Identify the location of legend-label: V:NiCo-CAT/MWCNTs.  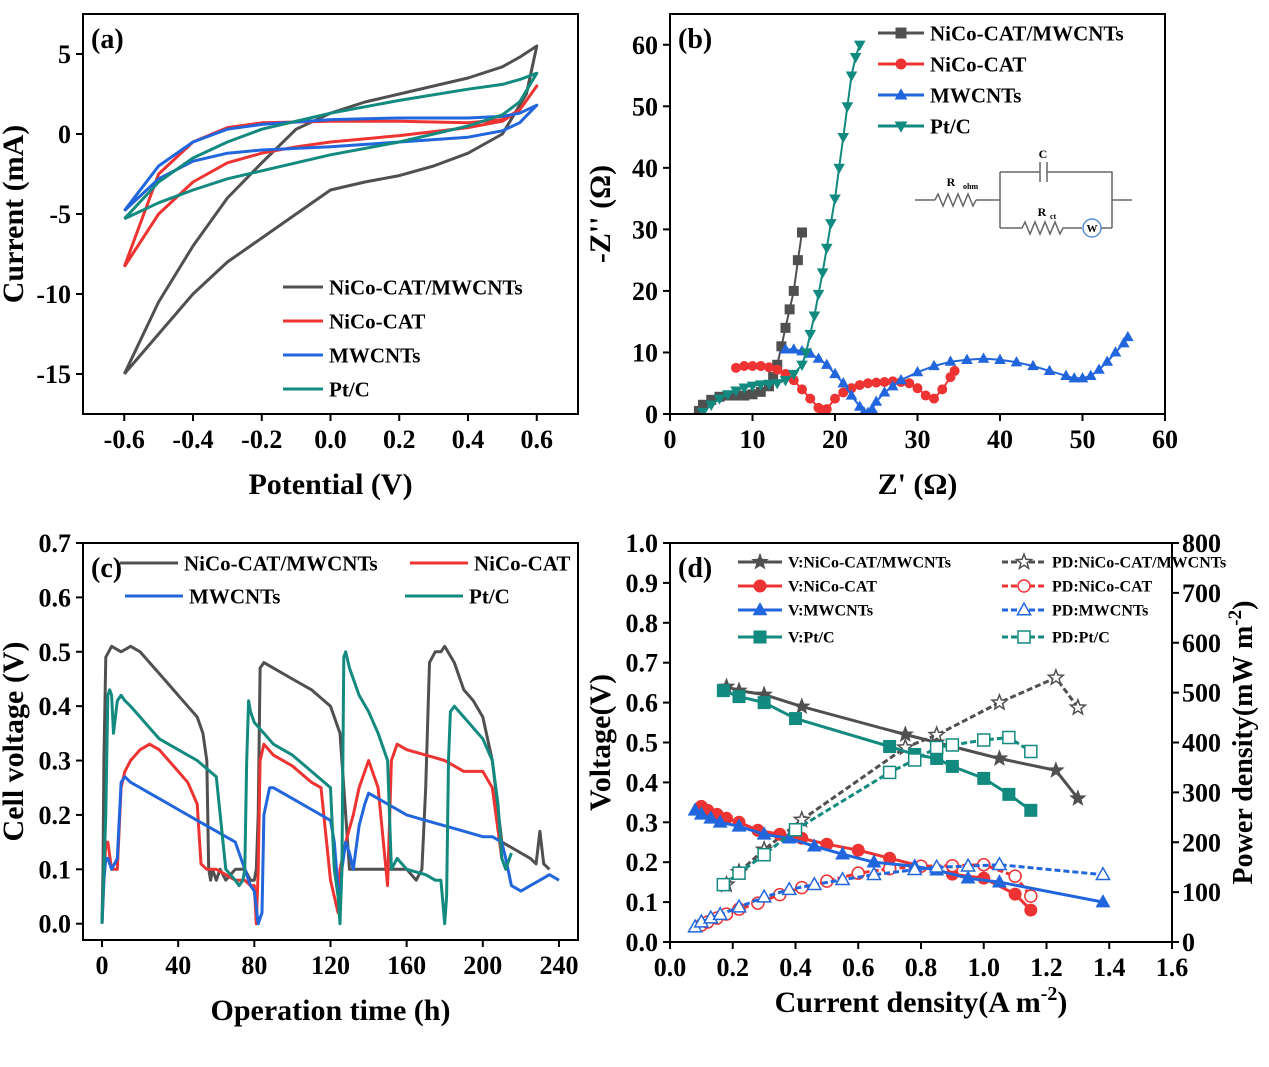
(869, 563).